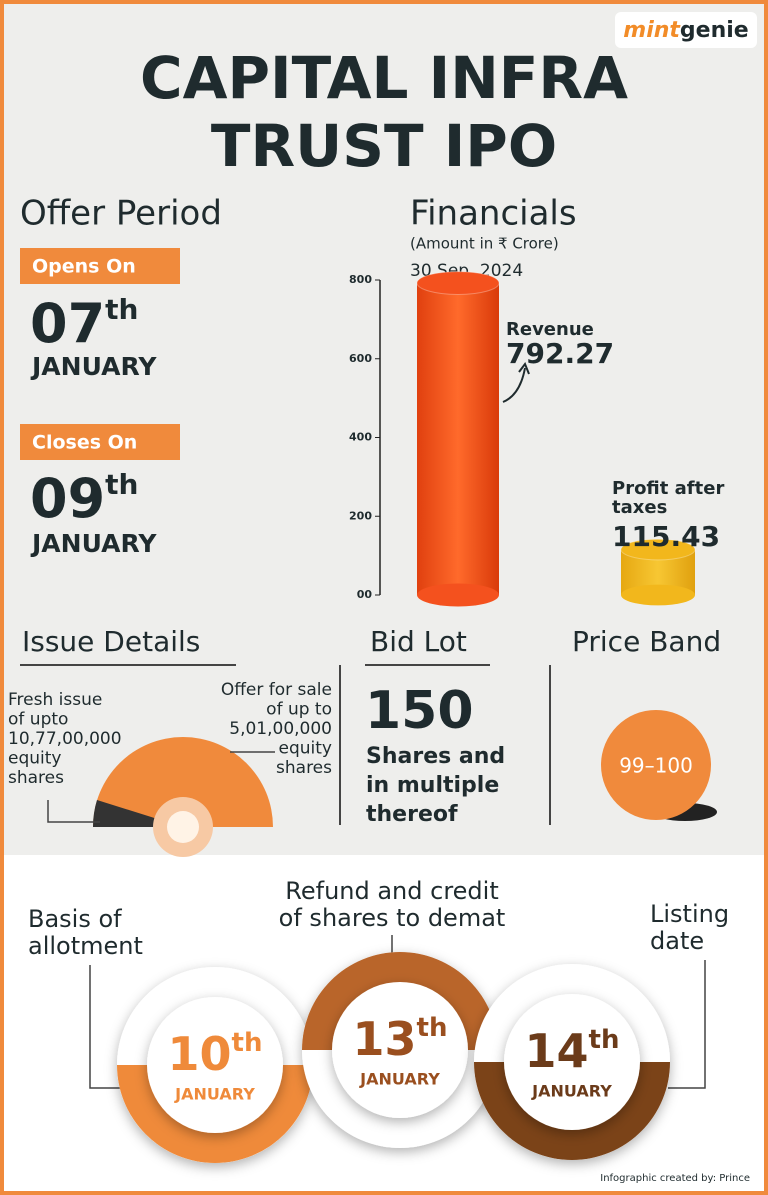 The image size is (768, 1195). I want to click on date-label: Basis of, so click(75, 919).